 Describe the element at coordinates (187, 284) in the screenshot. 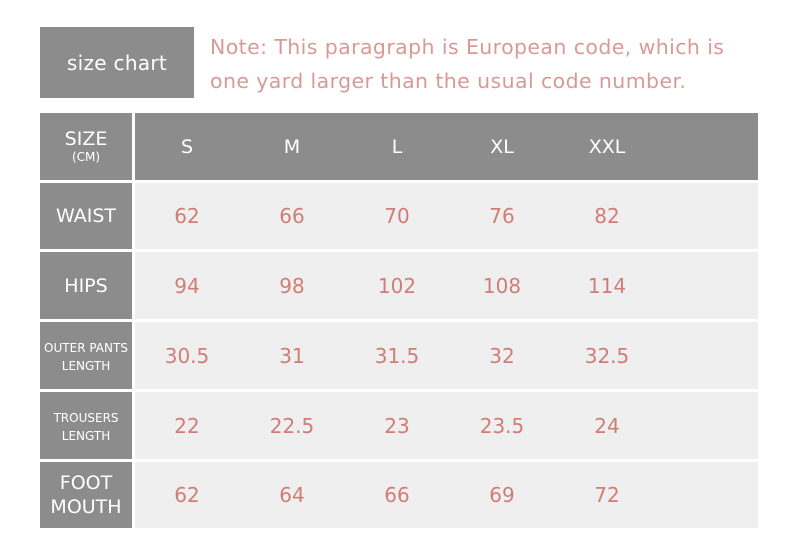

I see `table-cell: 94` at that location.